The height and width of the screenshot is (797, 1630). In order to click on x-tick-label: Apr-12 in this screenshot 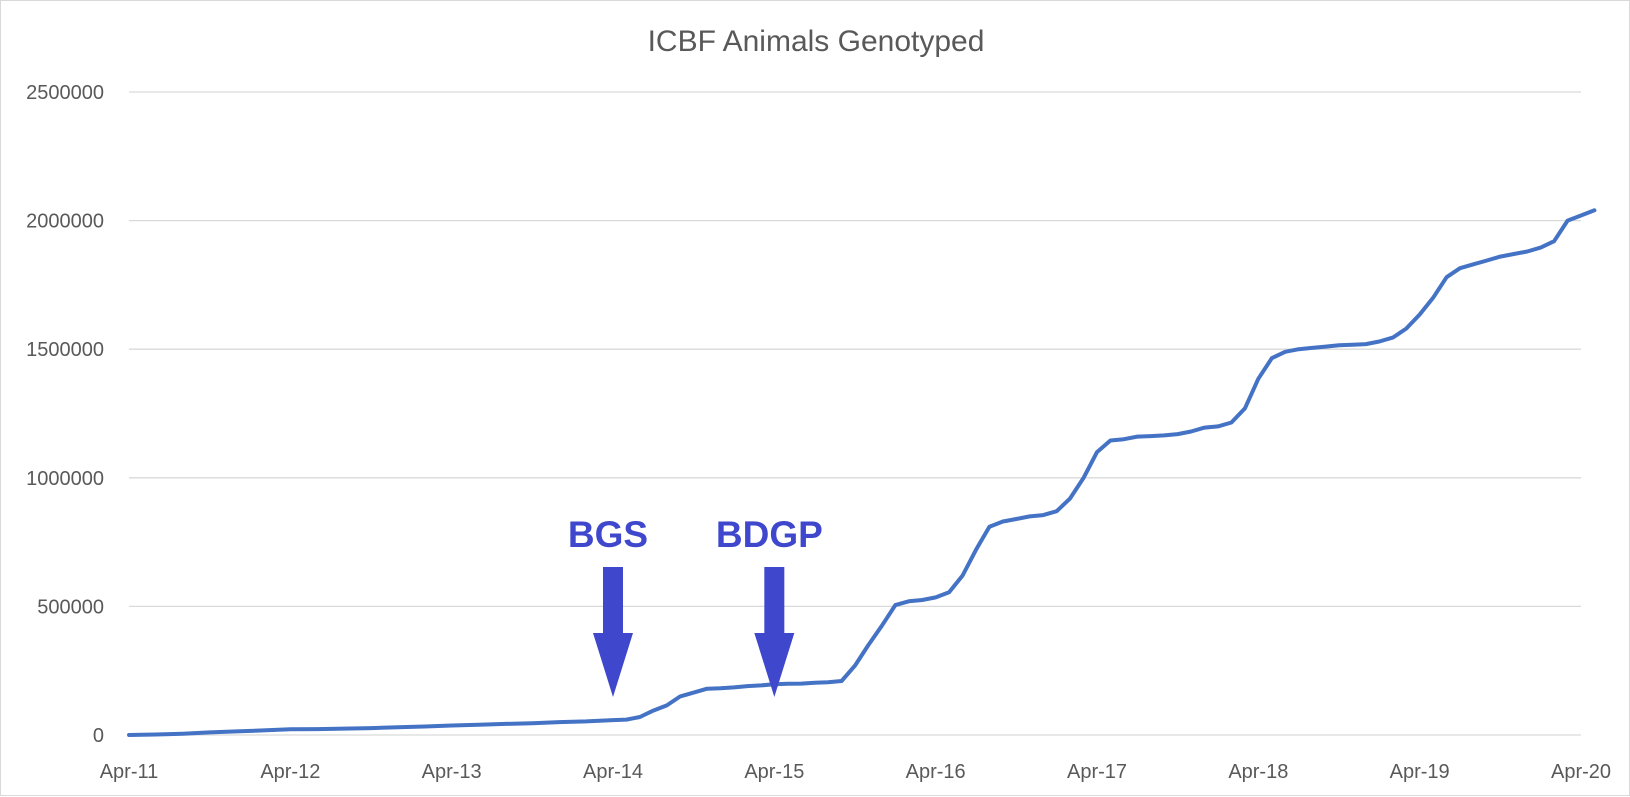, I will do `click(290, 772)`.